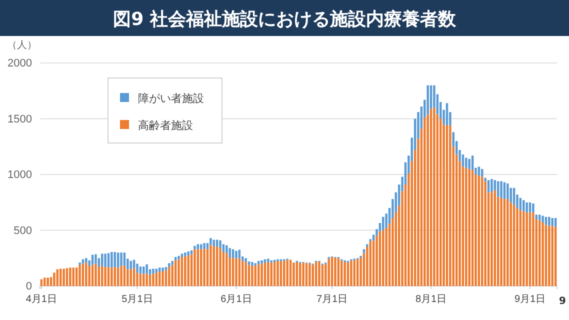  Describe the element at coordinates (22, 45) in the screenshot. I see `y-axis-title: （人）` at that location.